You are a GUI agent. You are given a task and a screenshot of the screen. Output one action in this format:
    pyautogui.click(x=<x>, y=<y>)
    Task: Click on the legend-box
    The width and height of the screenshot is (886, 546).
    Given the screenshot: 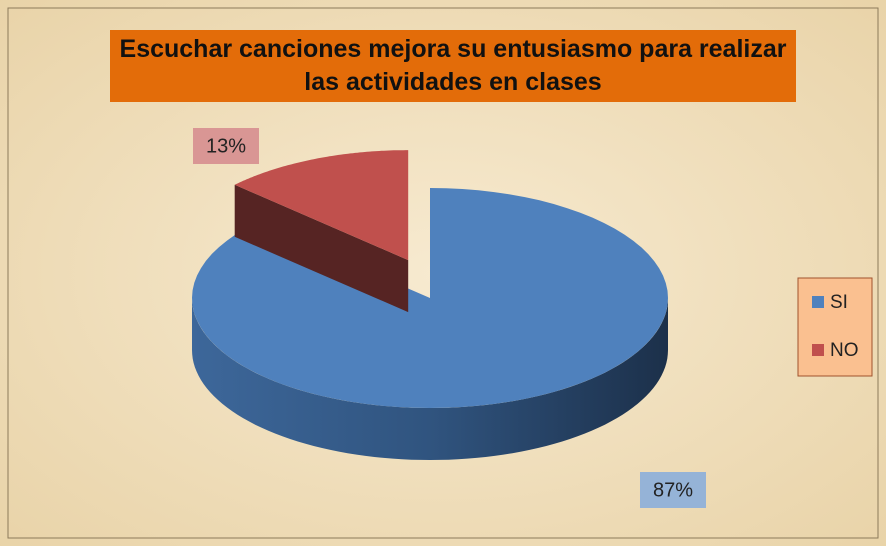 What is the action you would take?
    pyautogui.click(x=835, y=327)
    